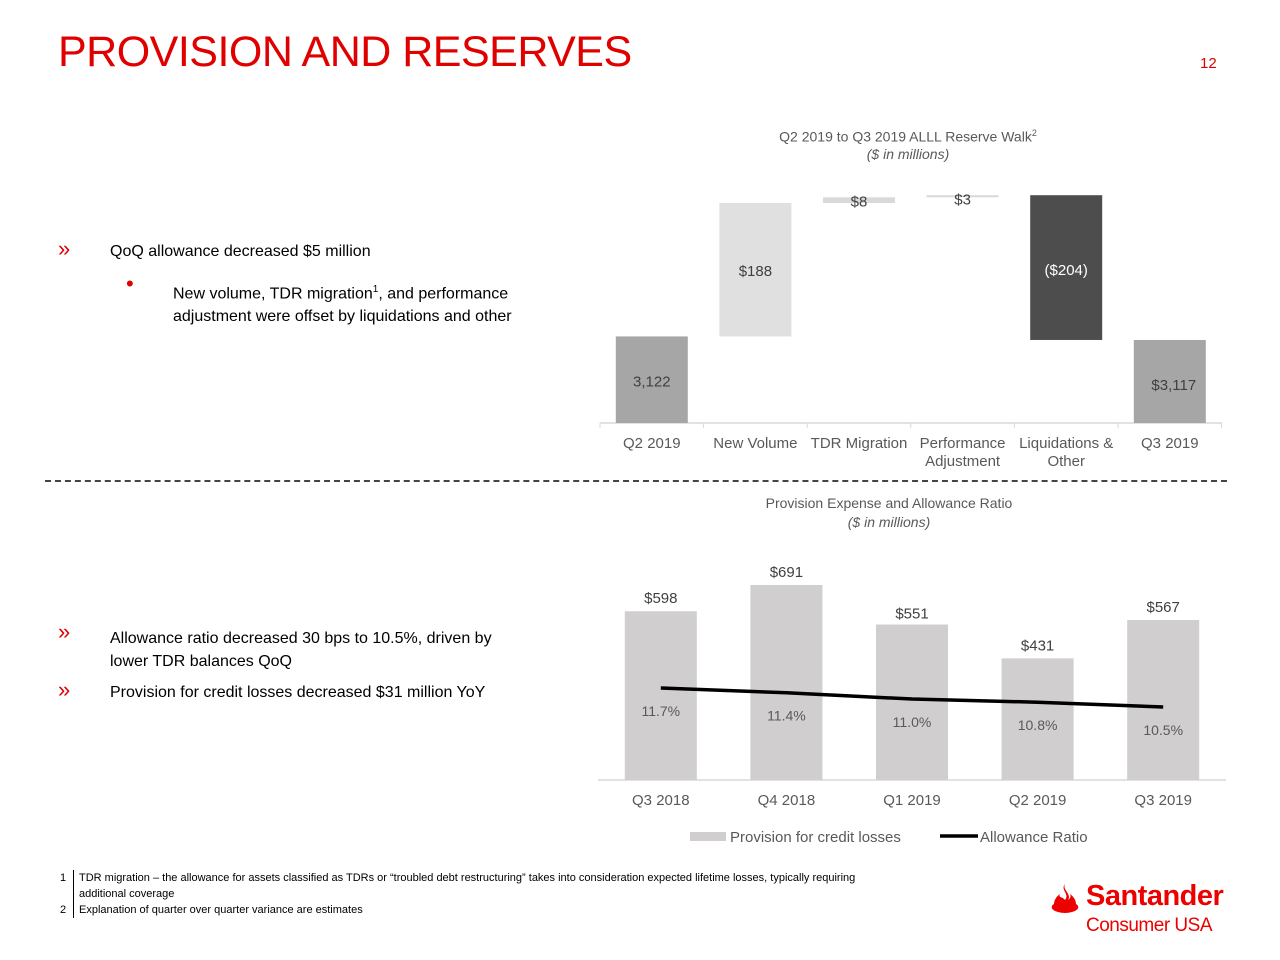 The height and width of the screenshot is (960, 1280). I want to click on bullet-text: QoQ allowance decreased $5 million, so click(240, 251).